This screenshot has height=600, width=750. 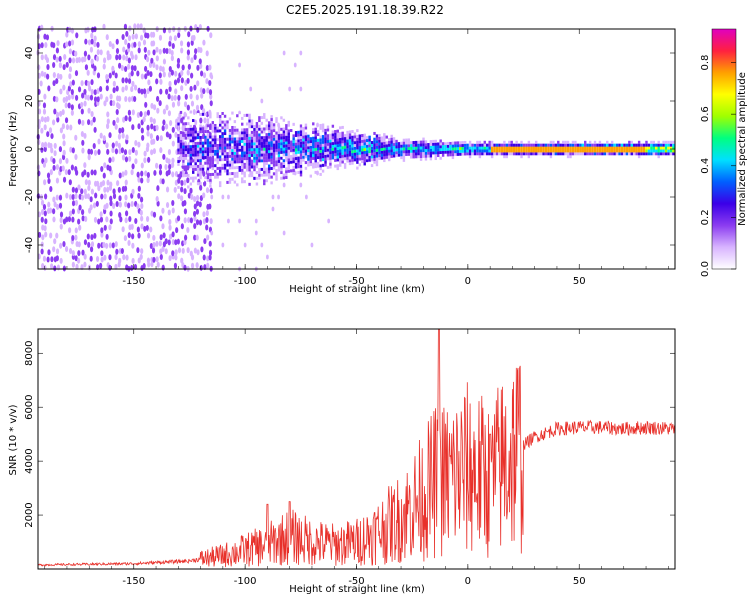 I want to click on heatmap-sparse-cell, so click(x=306, y=197).